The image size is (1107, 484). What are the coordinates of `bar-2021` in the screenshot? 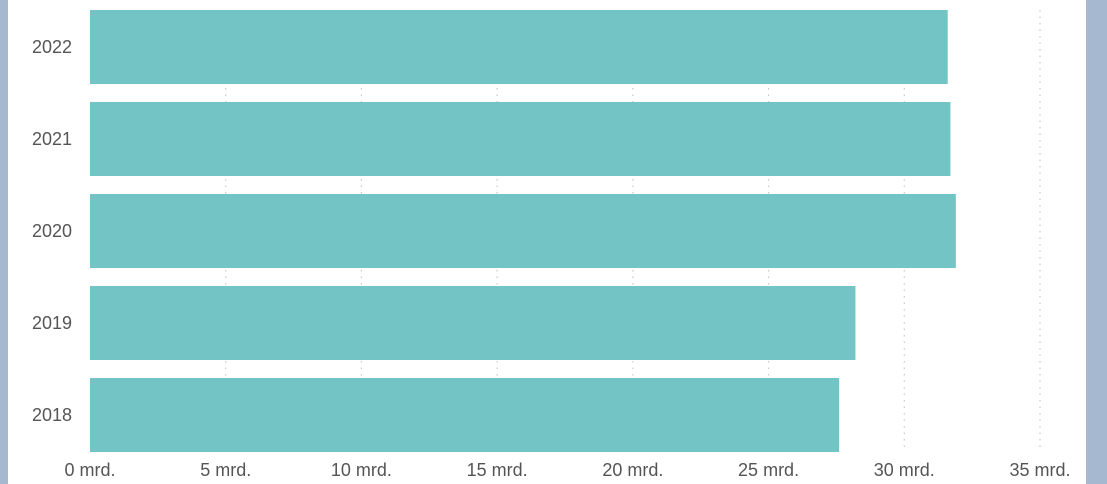 It's located at (520, 139).